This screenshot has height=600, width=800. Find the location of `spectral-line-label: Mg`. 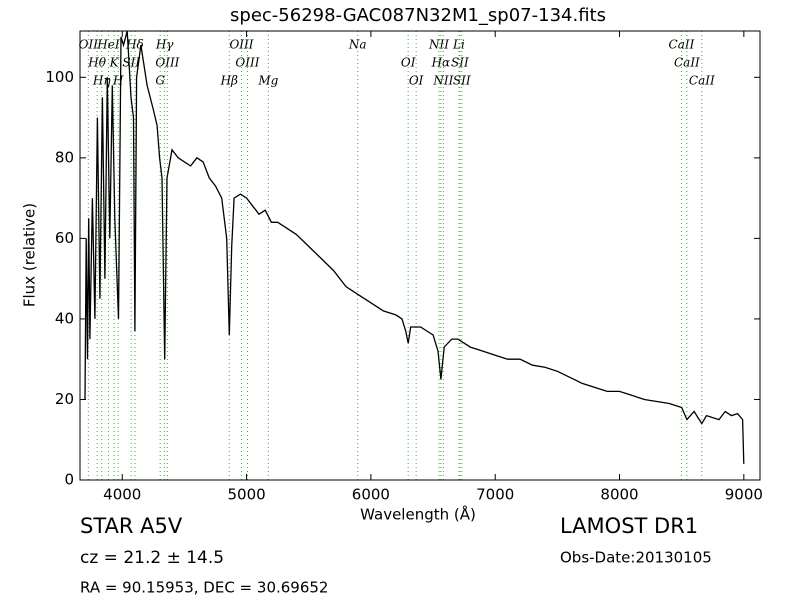

spectral-line-label: Mg is located at coordinates (267, 81).